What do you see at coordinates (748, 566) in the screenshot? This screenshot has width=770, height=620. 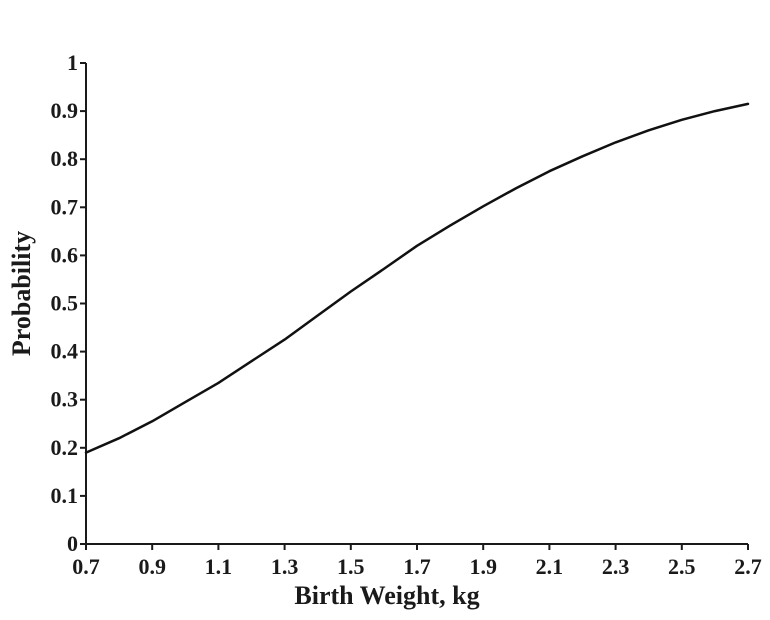 I see `x-tick-label: 2.7` at bounding box center [748, 566].